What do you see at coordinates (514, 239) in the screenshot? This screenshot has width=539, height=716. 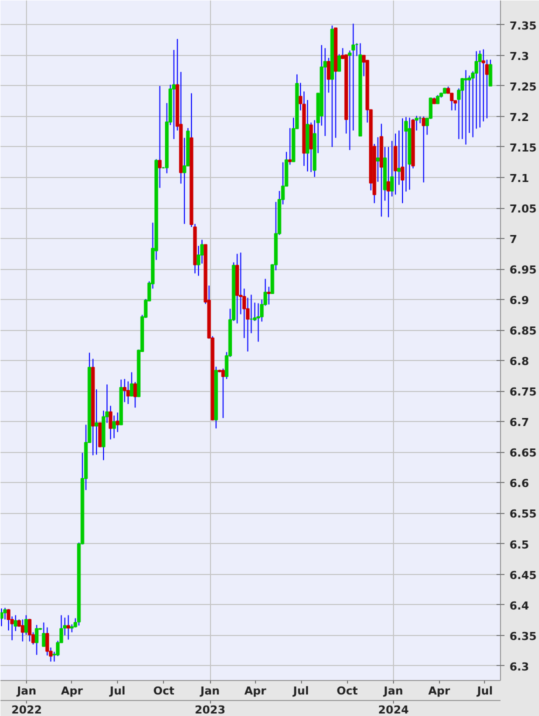 I see `y-tick-label: 7` at bounding box center [514, 239].